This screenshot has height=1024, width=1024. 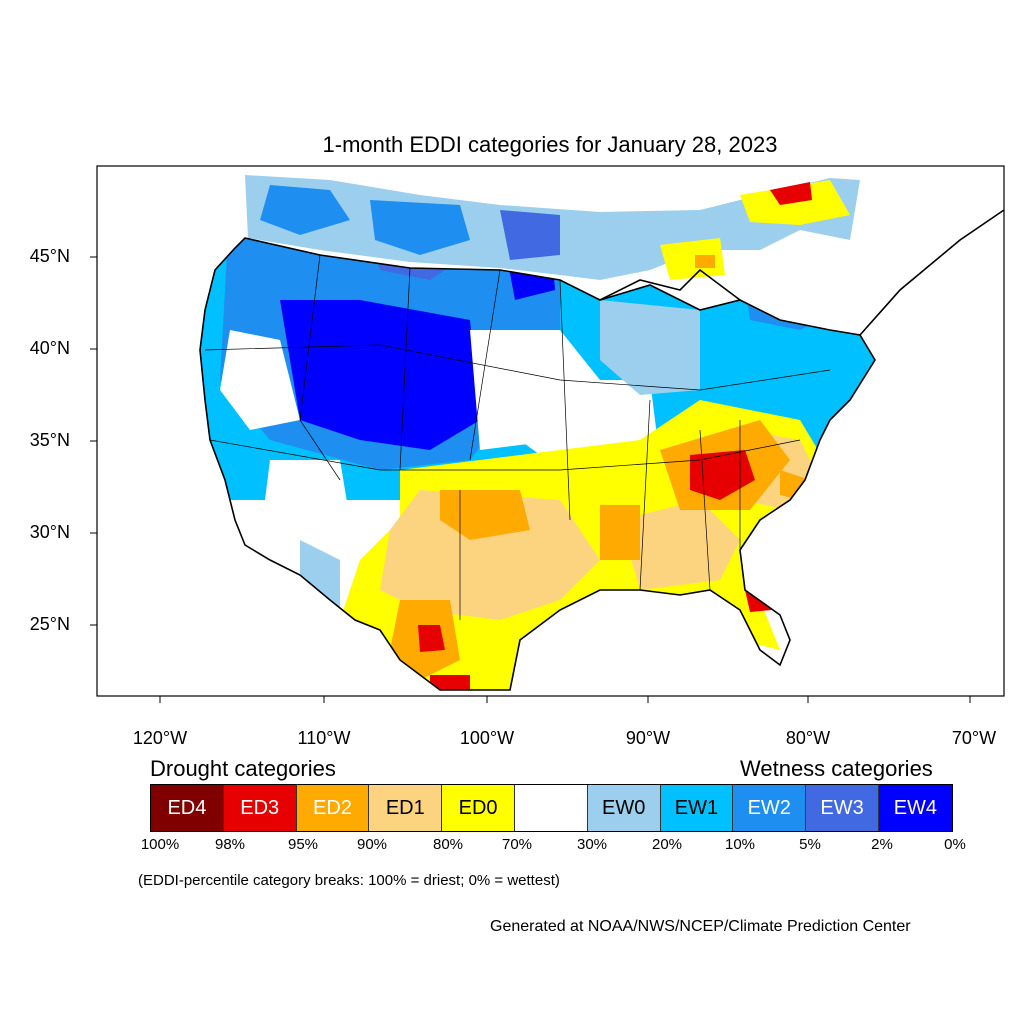 I want to click on legend-ew0-label: EW0, so click(x=624, y=807).